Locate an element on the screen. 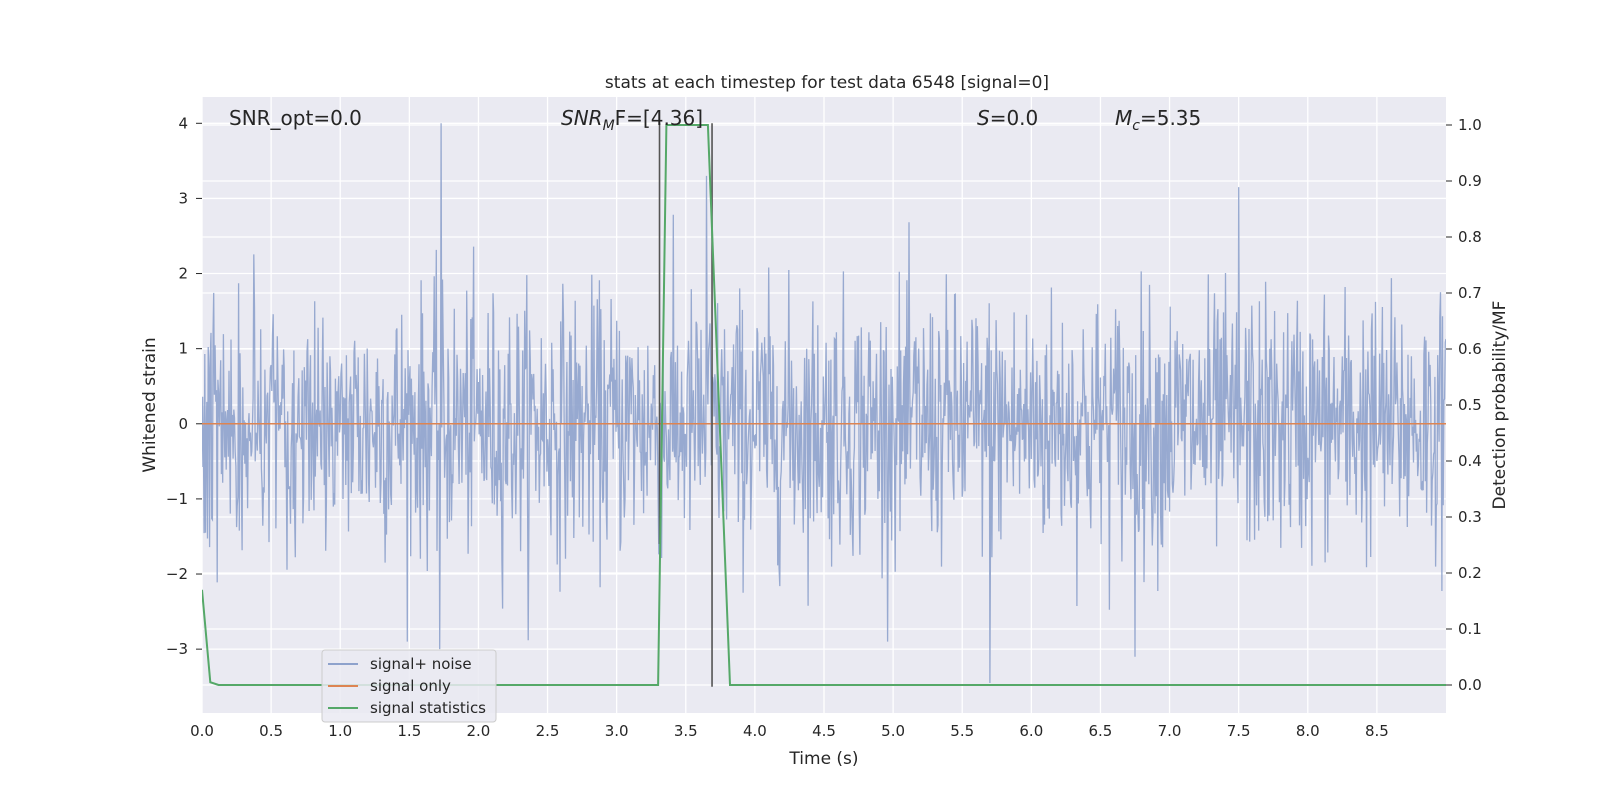  mc-value: =5.35 is located at coordinates (1170, 118).